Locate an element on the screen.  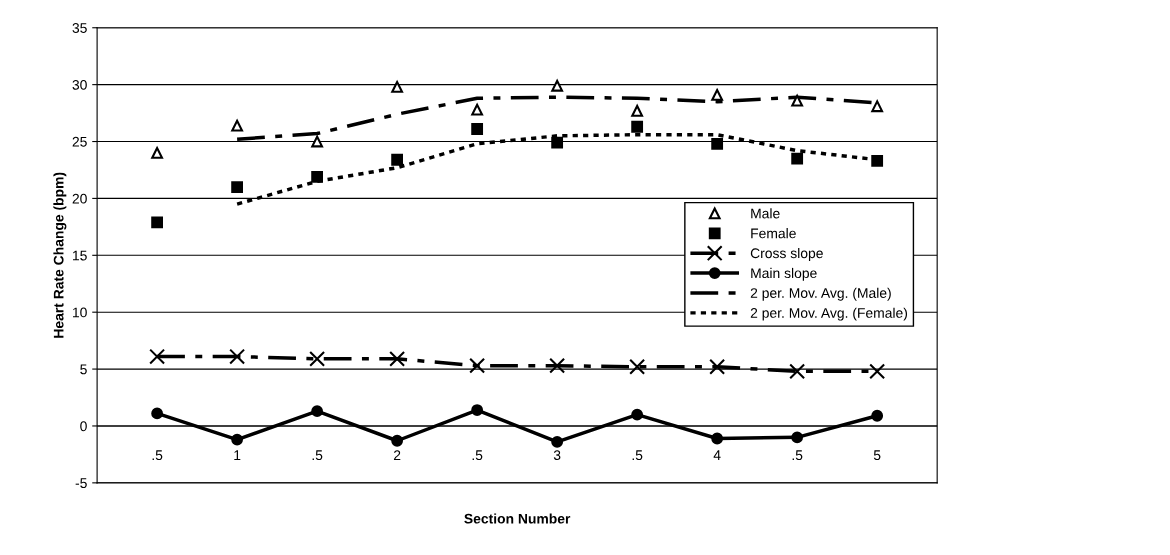
y-axis-title: Heart Rate Change (bpm) is located at coordinates (60, 255).